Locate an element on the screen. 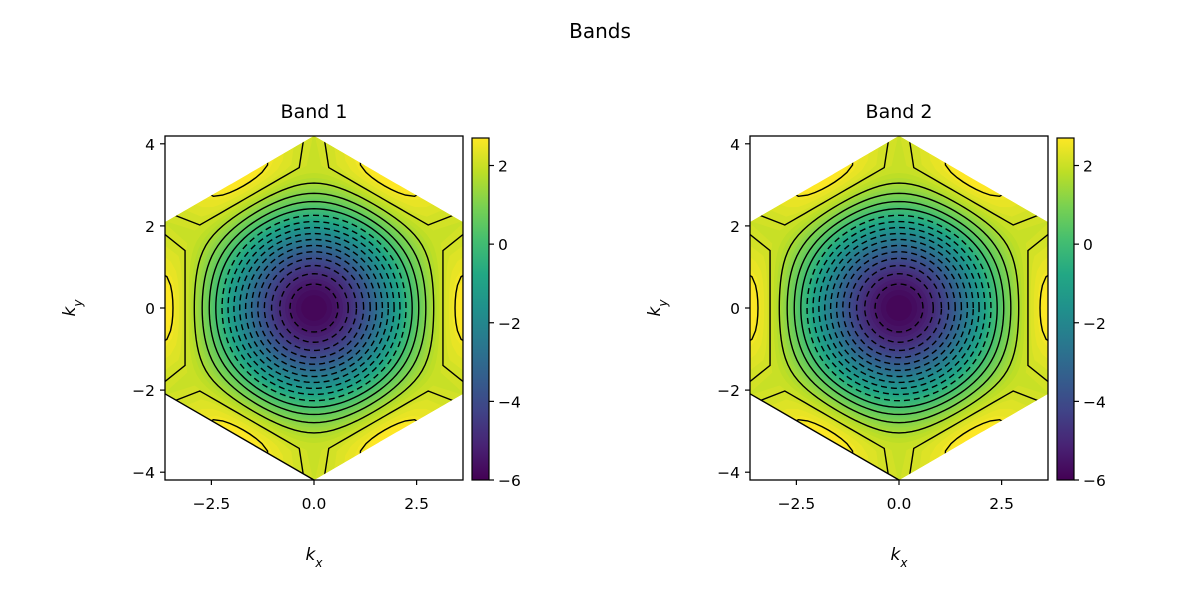 This screenshot has width=1200, height=600. panel-title: Band 2 is located at coordinates (899, 112).